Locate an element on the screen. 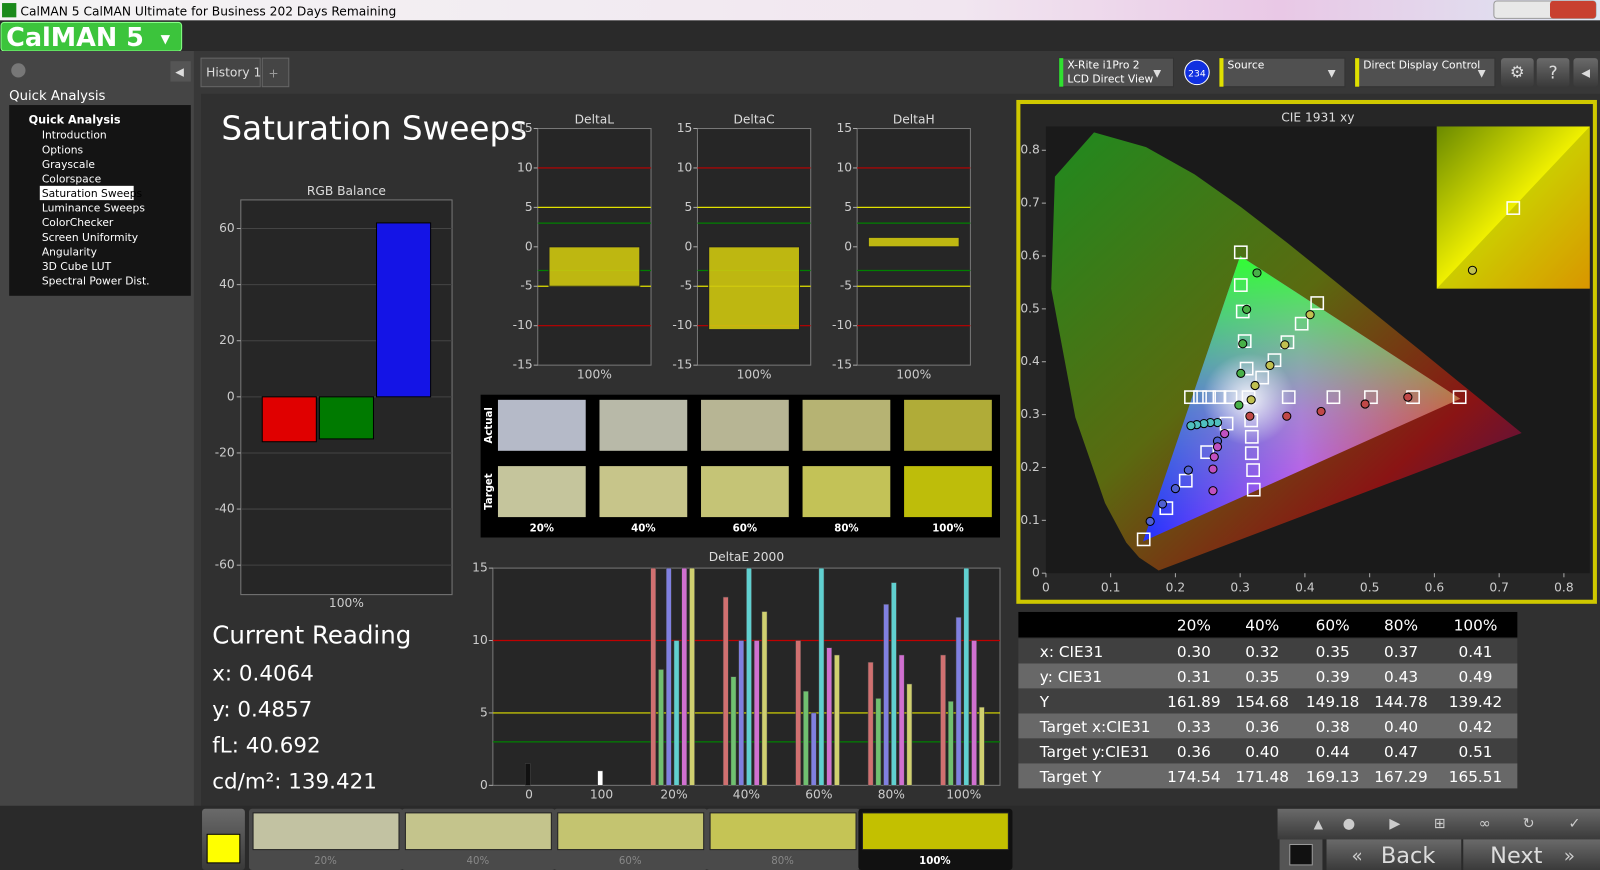  y-tick-label: -40 is located at coordinates (225, 509).